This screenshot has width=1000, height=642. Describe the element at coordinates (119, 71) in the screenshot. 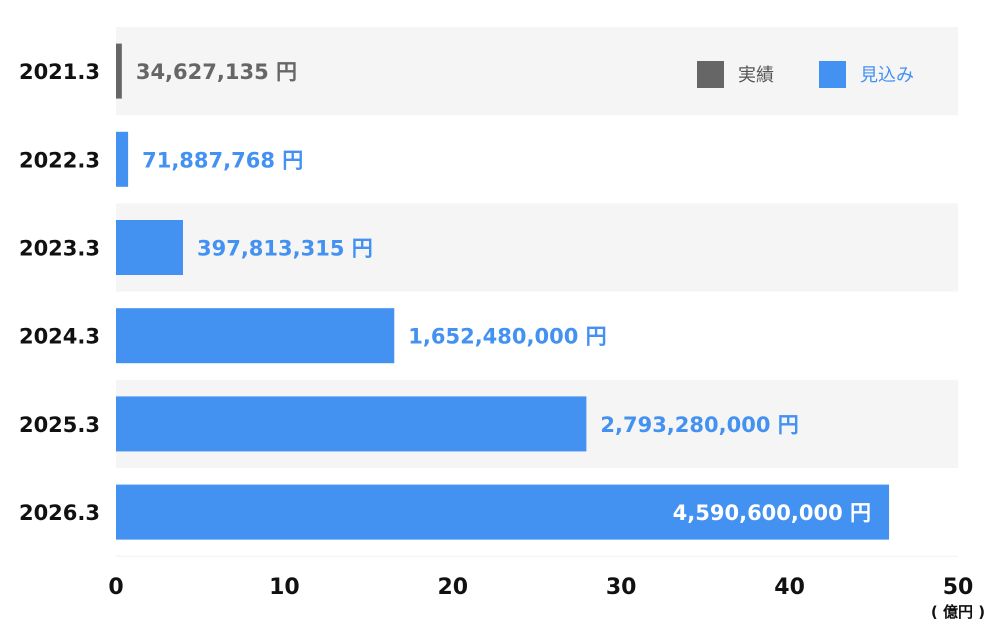

I see `bar-2021.3` at that location.